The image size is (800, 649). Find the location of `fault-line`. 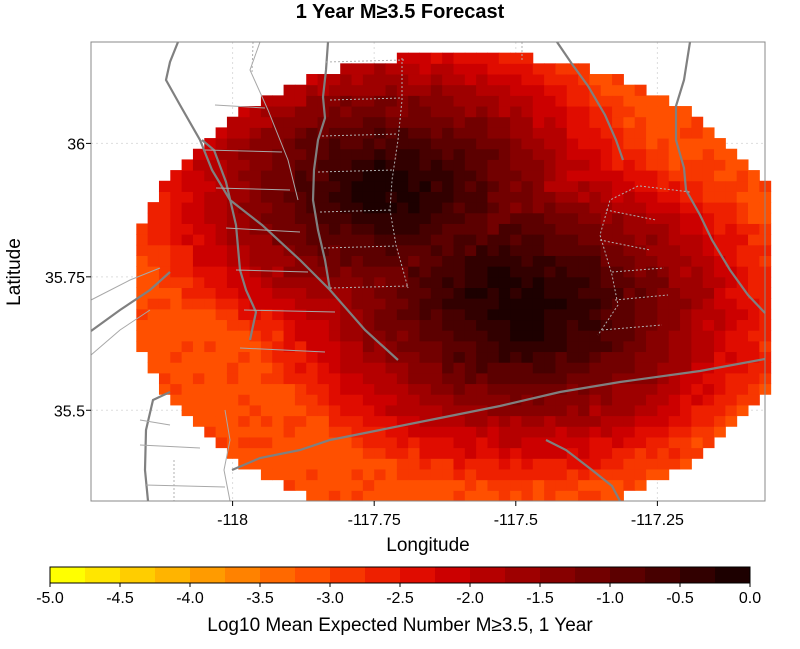

fault-line is located at coordinates (130, 301).